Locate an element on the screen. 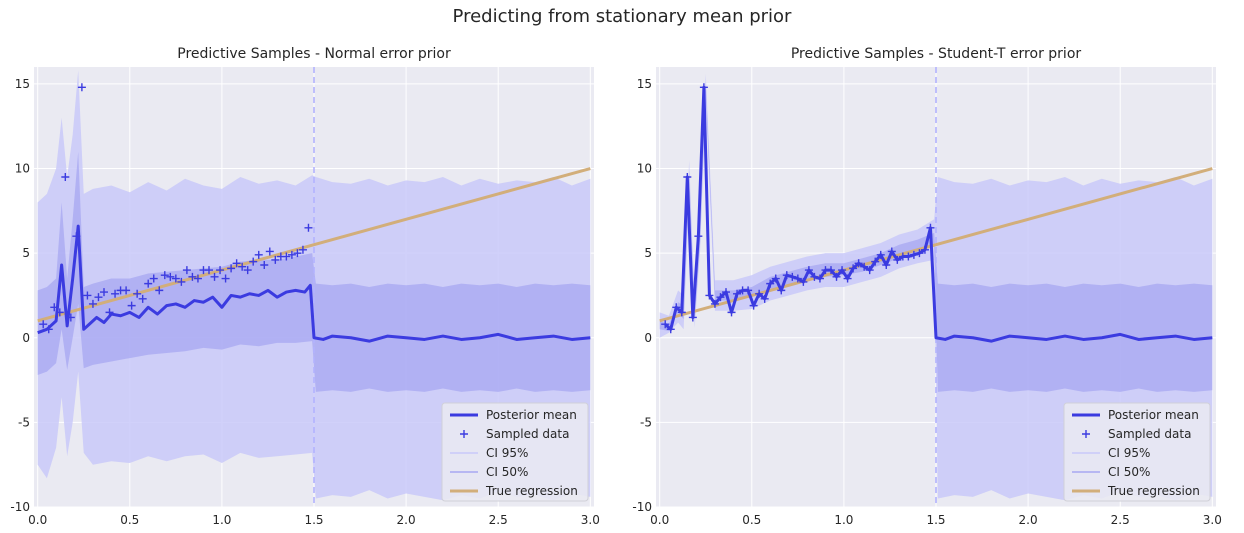 Image resolution: width=1244 pixels, height=533 pixels. figure-title: Predicting from stationary mean prior is located at coordinates (622, 16).